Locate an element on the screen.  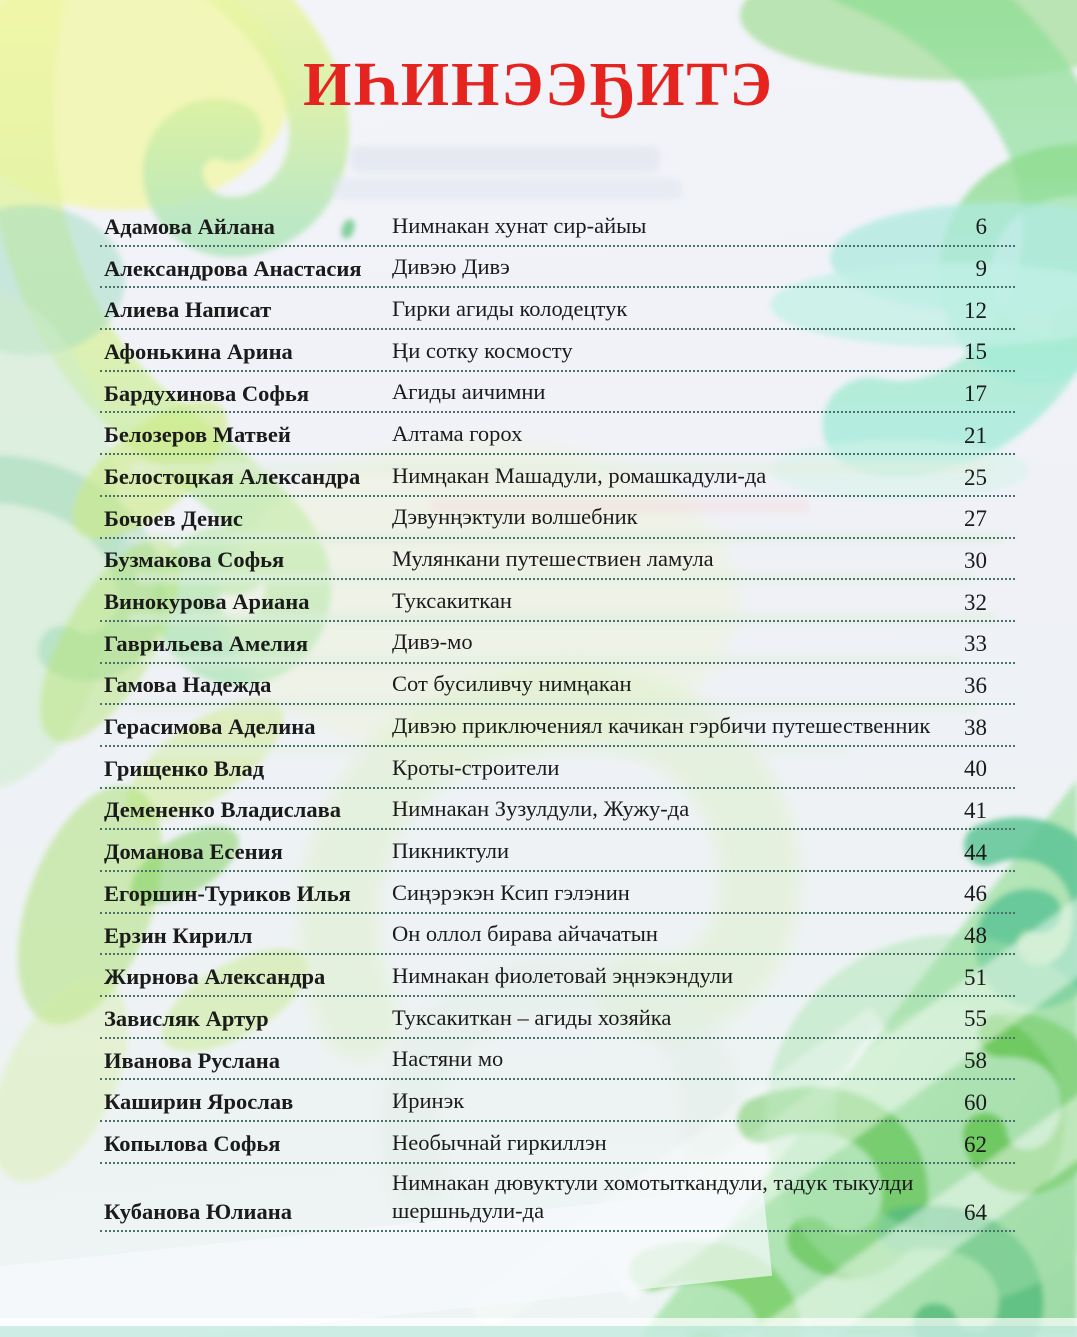
page-number: 58 is located at coordinates (975, 1061).